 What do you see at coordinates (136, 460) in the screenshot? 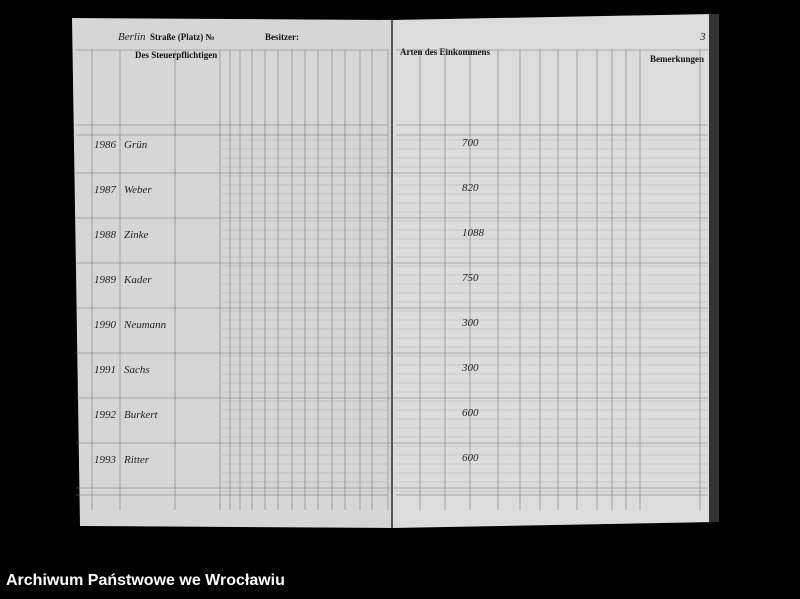
I see `taxpayer-name: Ritter` at bounding box center [136, 460].